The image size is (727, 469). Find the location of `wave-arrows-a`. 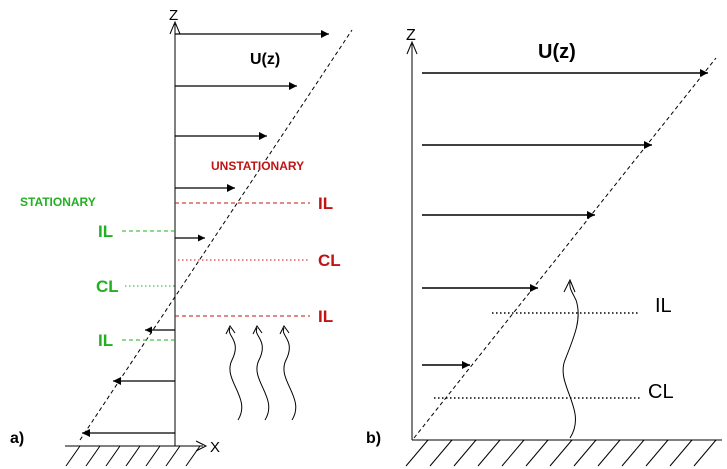

wave-arrows-a is located at coordinates (261, 373).